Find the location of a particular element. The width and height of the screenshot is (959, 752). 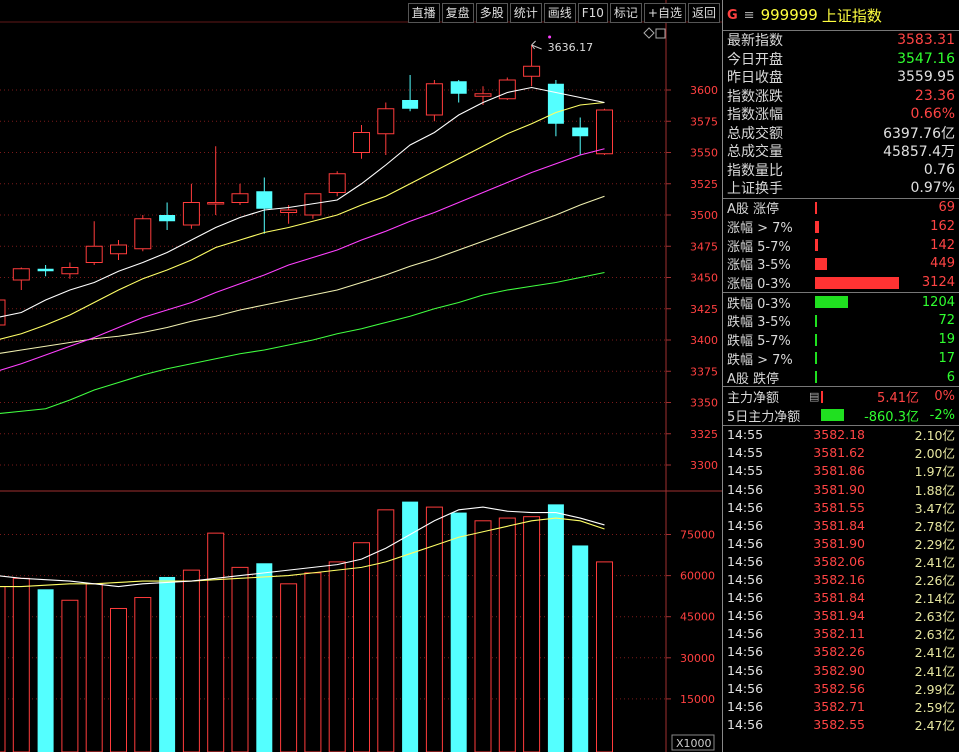

breadth-row: 涨幅 > 7% 162 is located at coordinates (841, 226).